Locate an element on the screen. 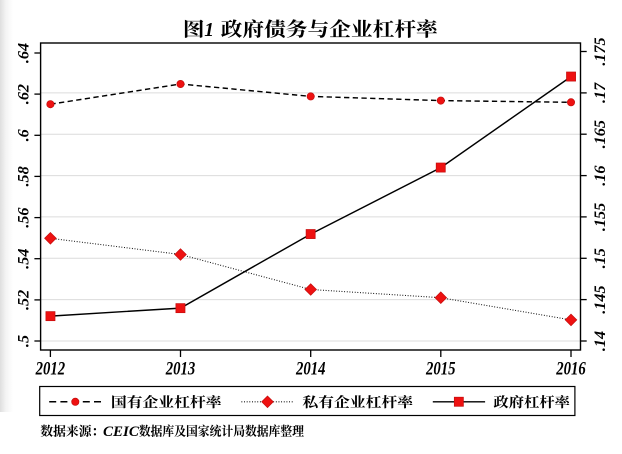 The height and width of the screenshot is (454, 622). svg-text: .15 is located at coordinates (600, 258).